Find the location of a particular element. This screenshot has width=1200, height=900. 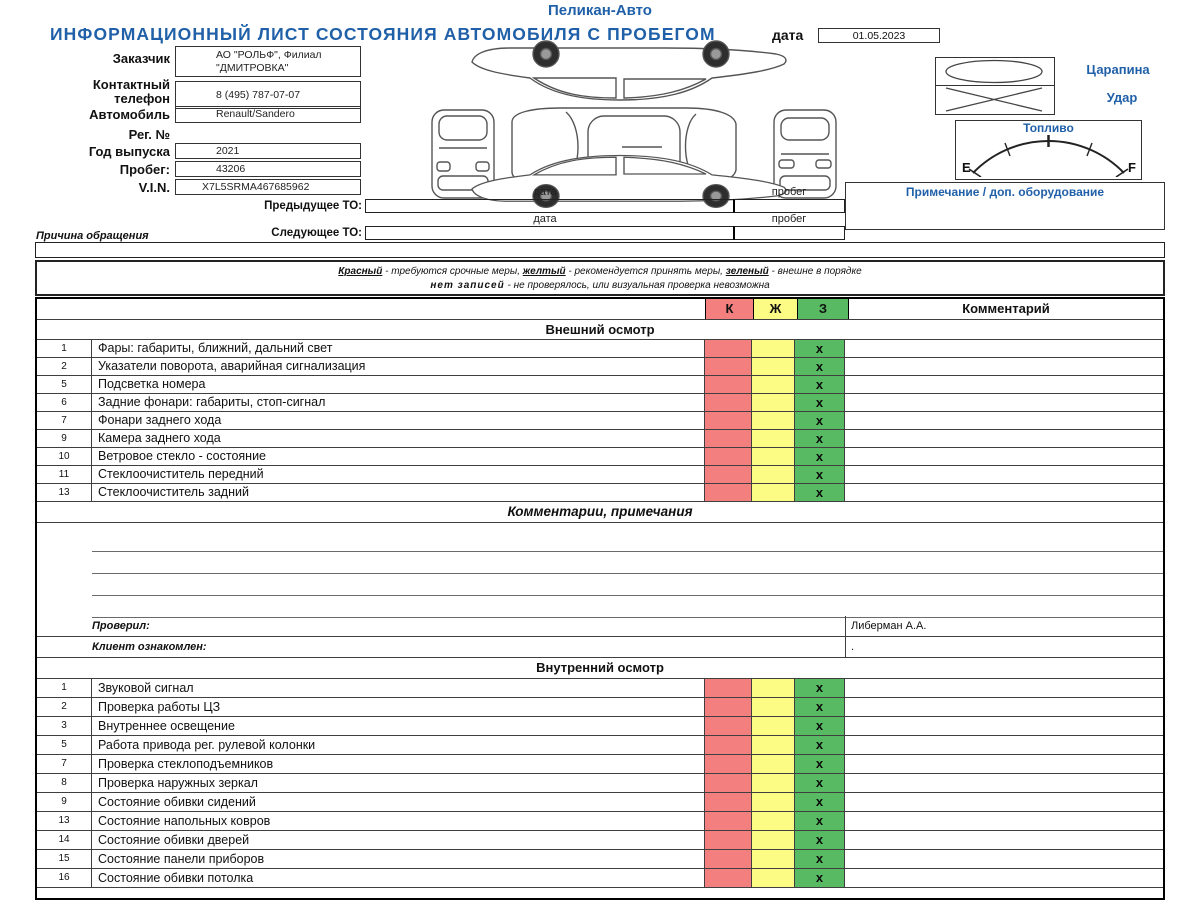

reason-input is located at coordinates (600, 250).